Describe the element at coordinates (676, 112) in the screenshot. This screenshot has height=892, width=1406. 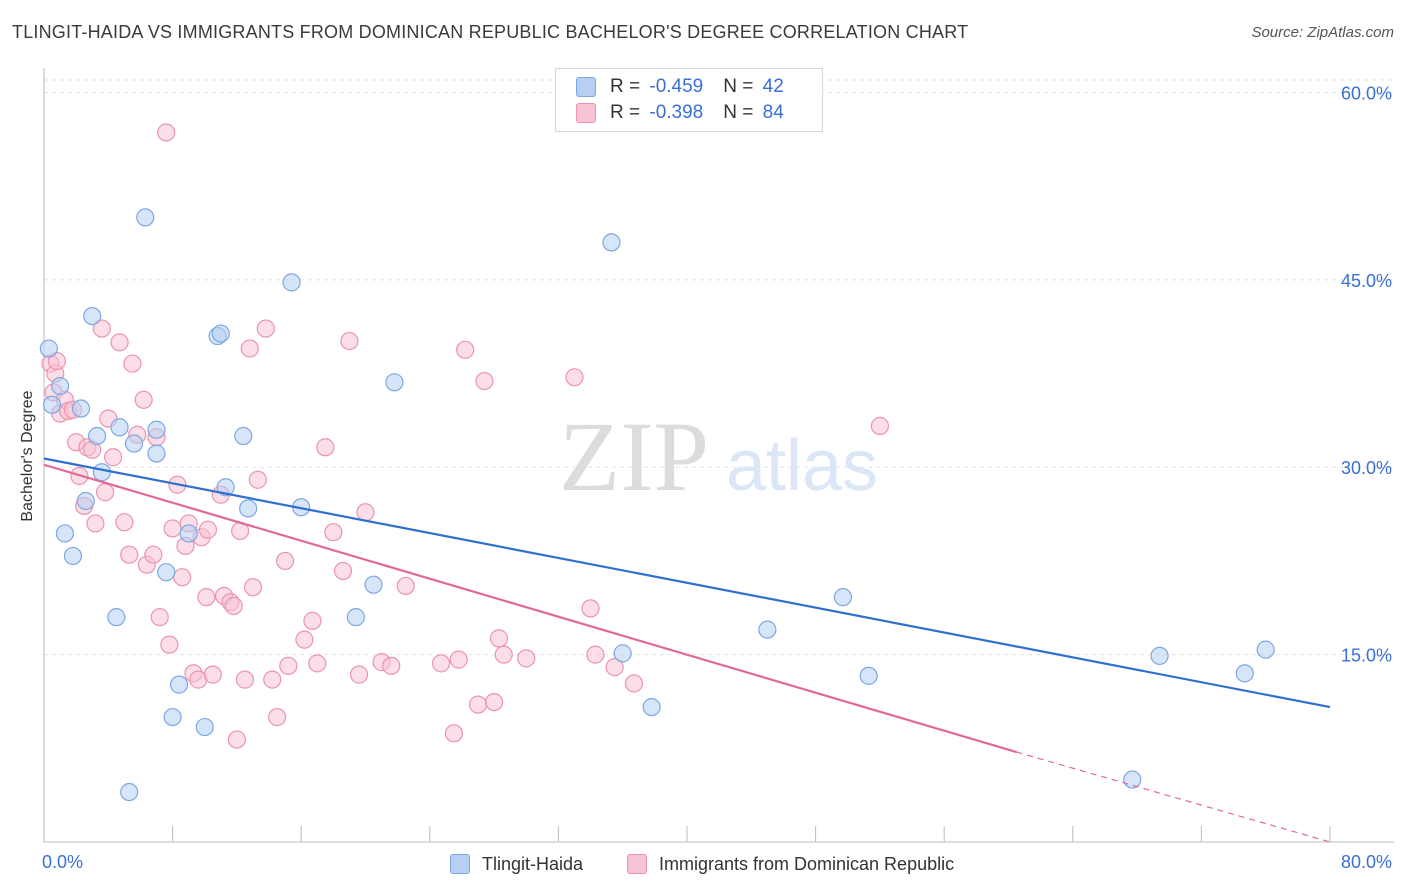
I see `legend-r-value: -0.398` at that location.